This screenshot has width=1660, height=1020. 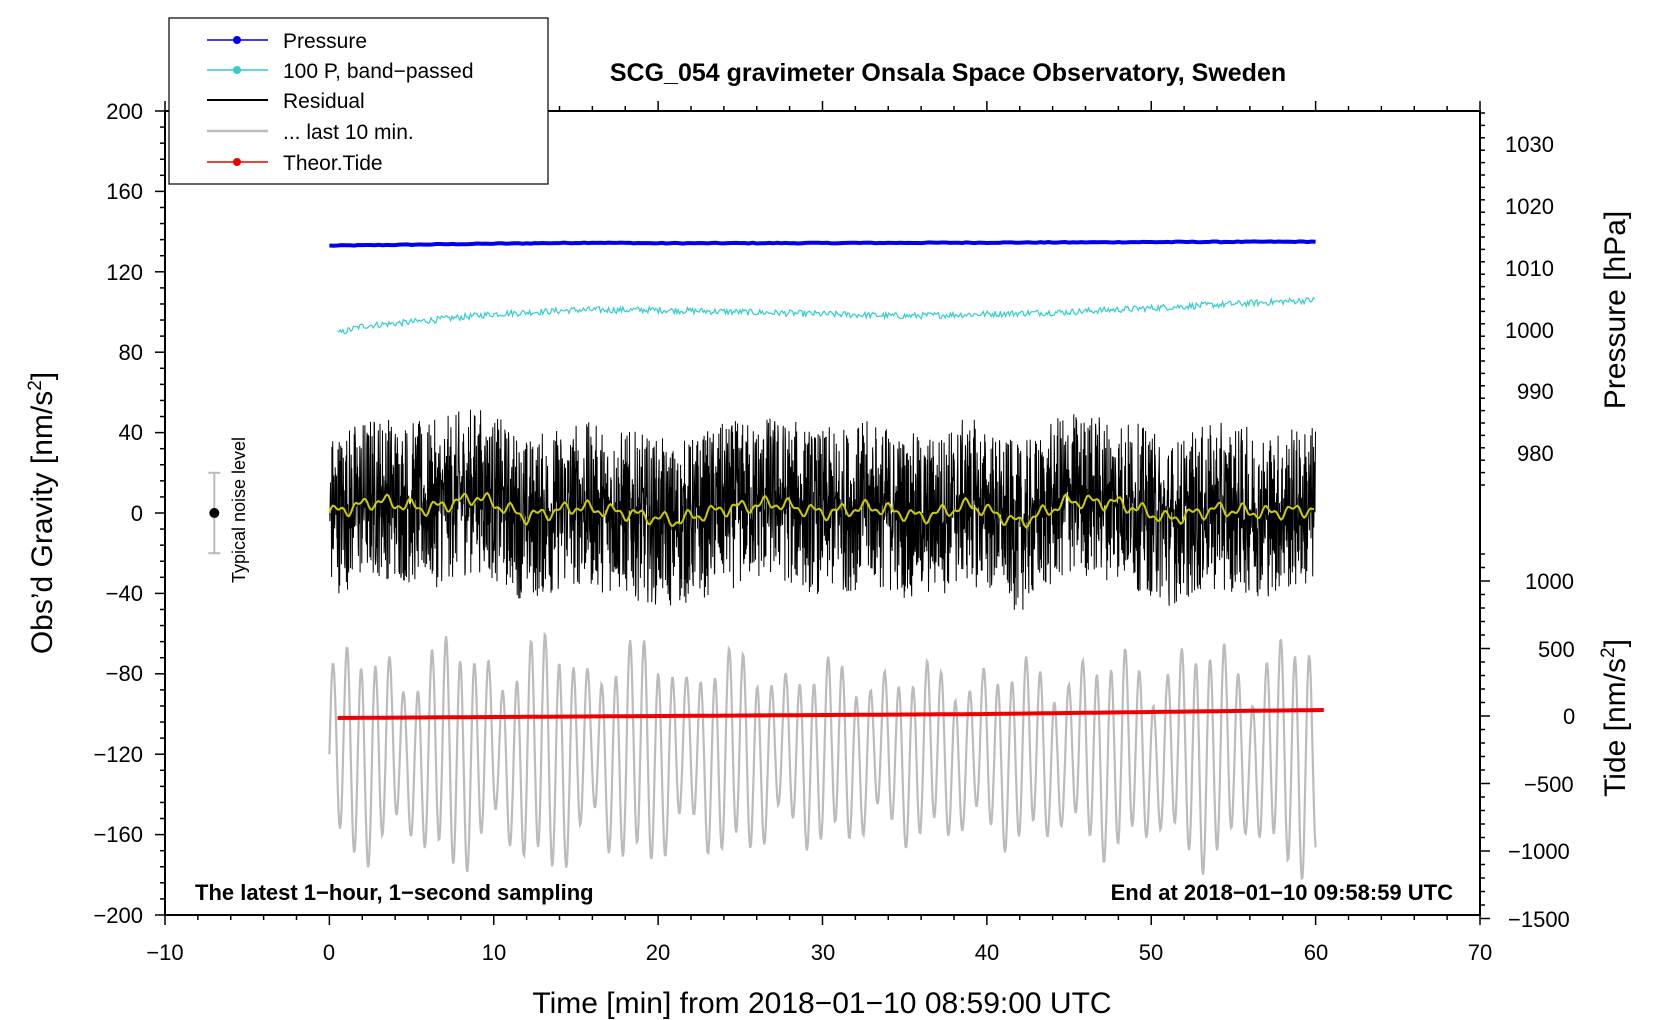 What do you see at coordinates (124, 272) in the screenshot?
I see `ytick-left: 120` at bounding box center [124, 272].